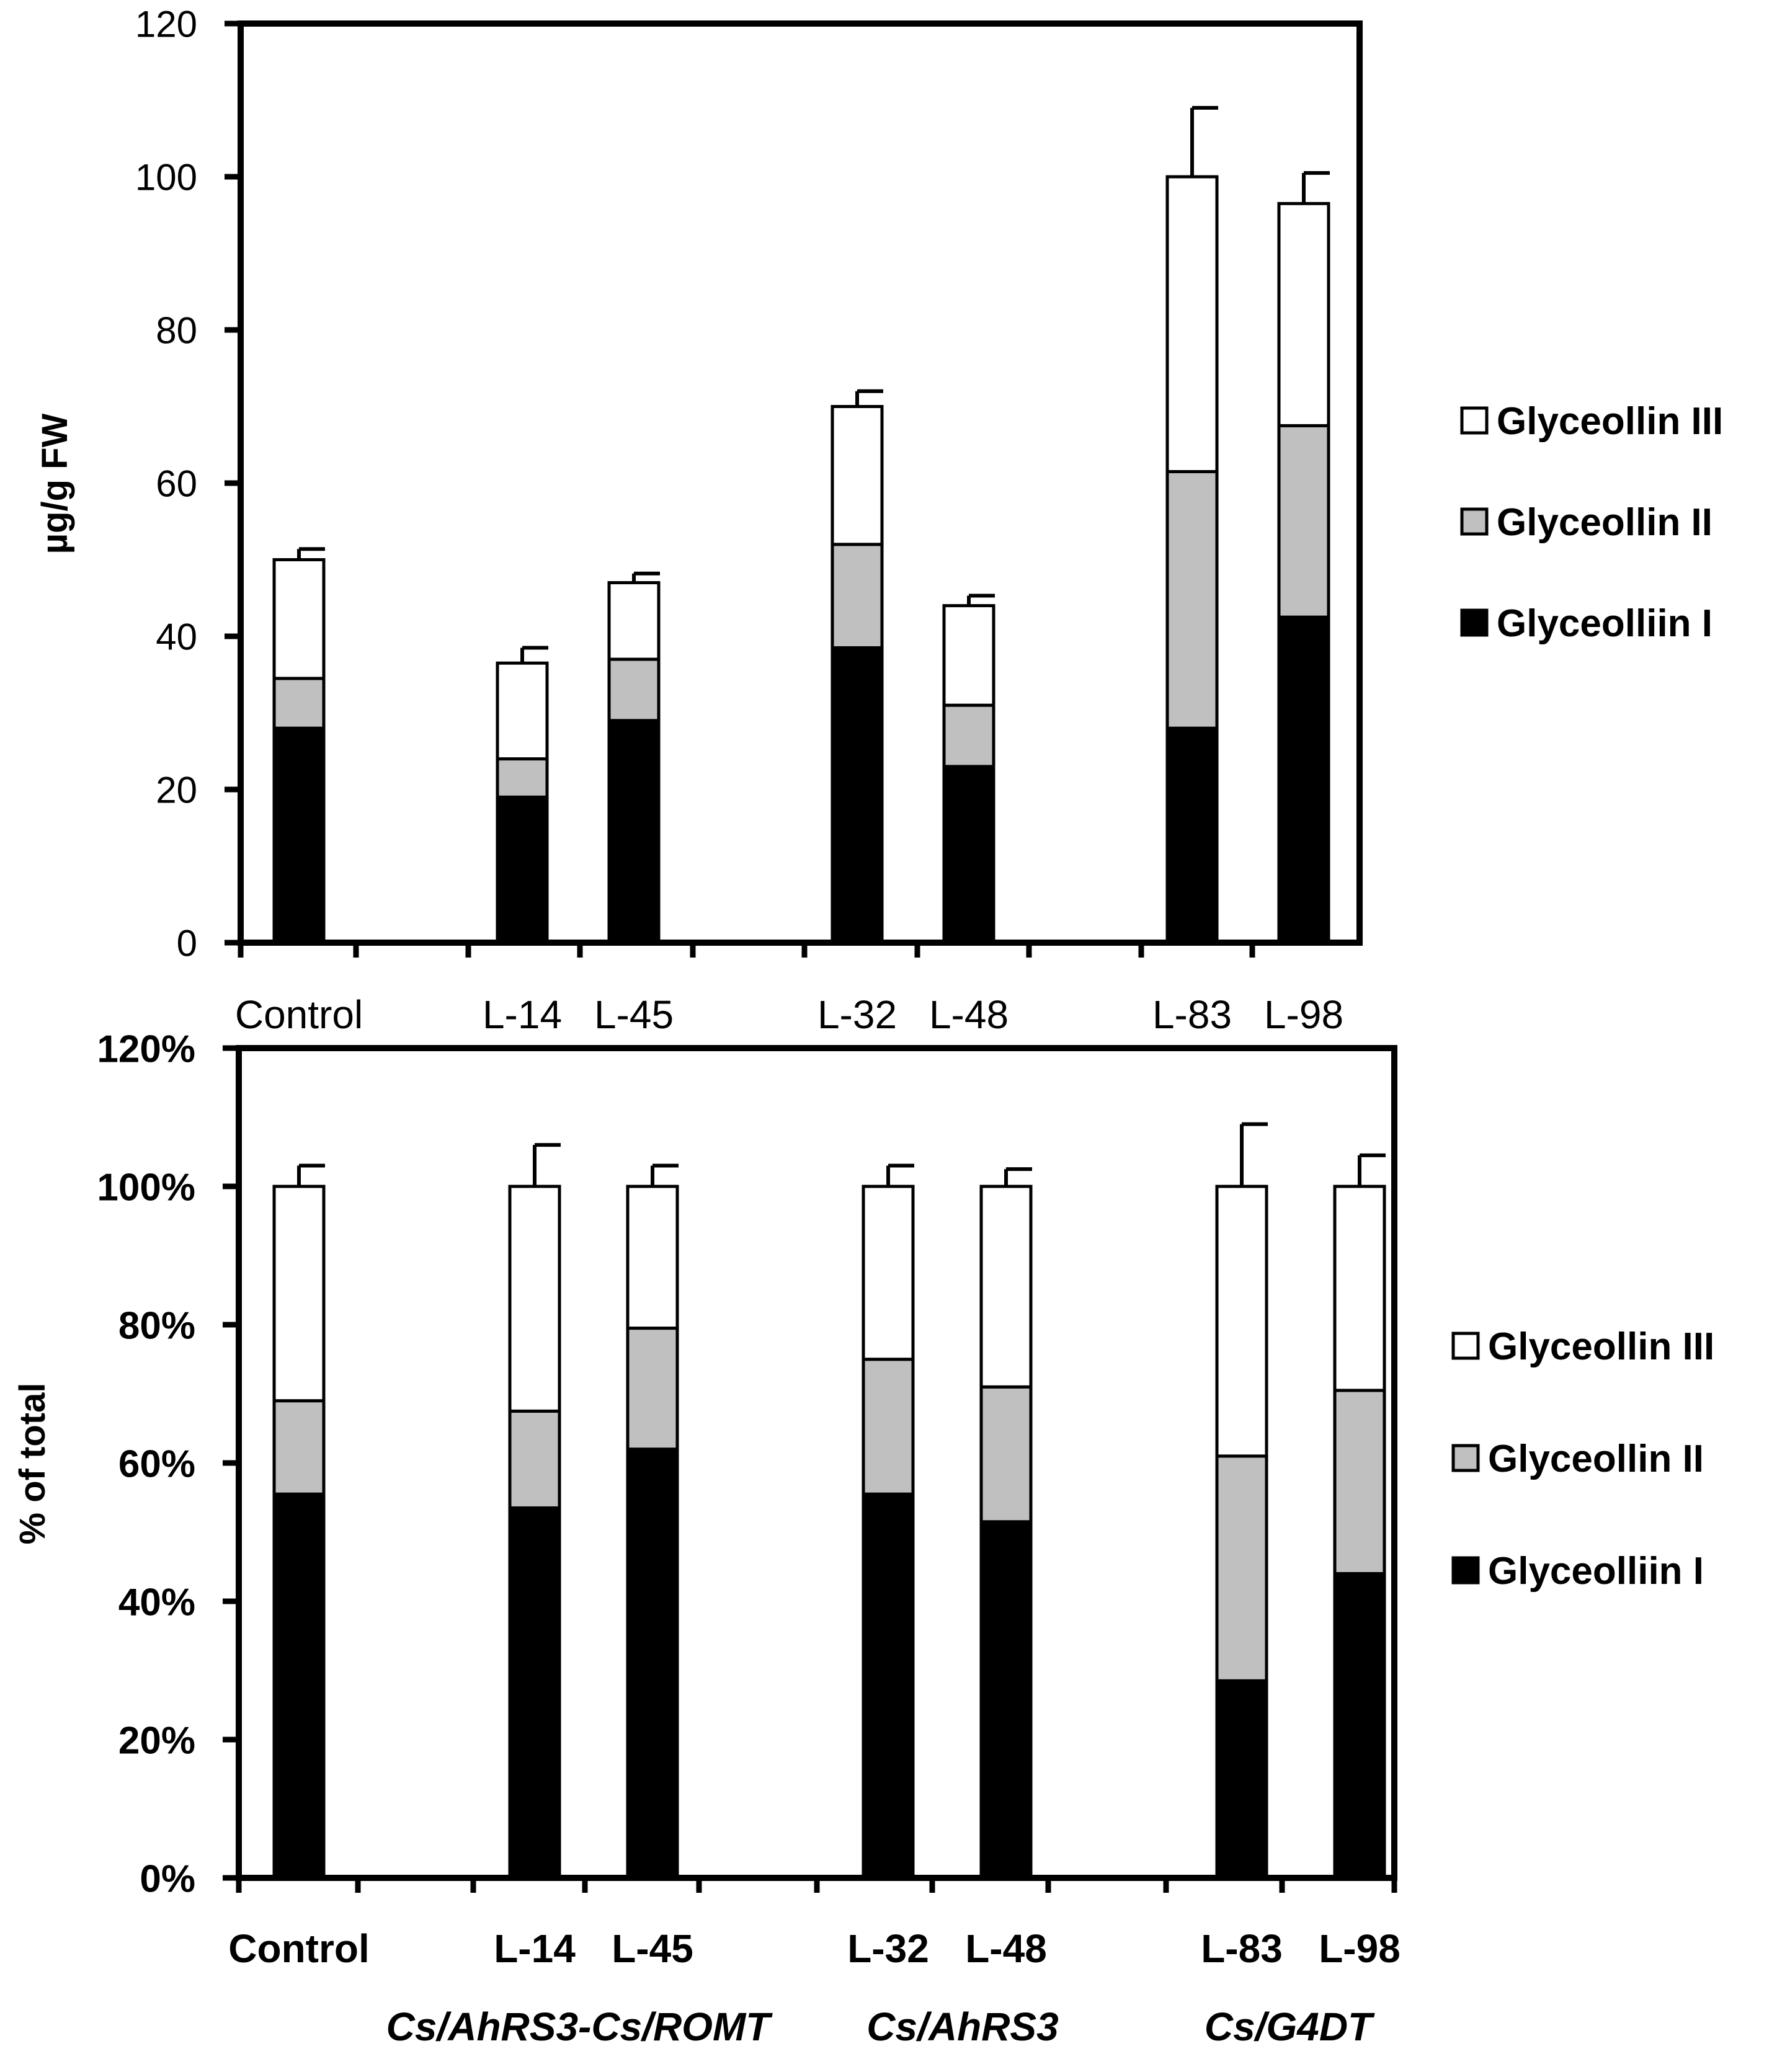 The width and height of the screenshot is (1777, 2072). What do you see at coordinates (969, 1015) in the screenshot?
I see `x-tick-label-top-l-48: L-48` at bounding box center [969, 1015].